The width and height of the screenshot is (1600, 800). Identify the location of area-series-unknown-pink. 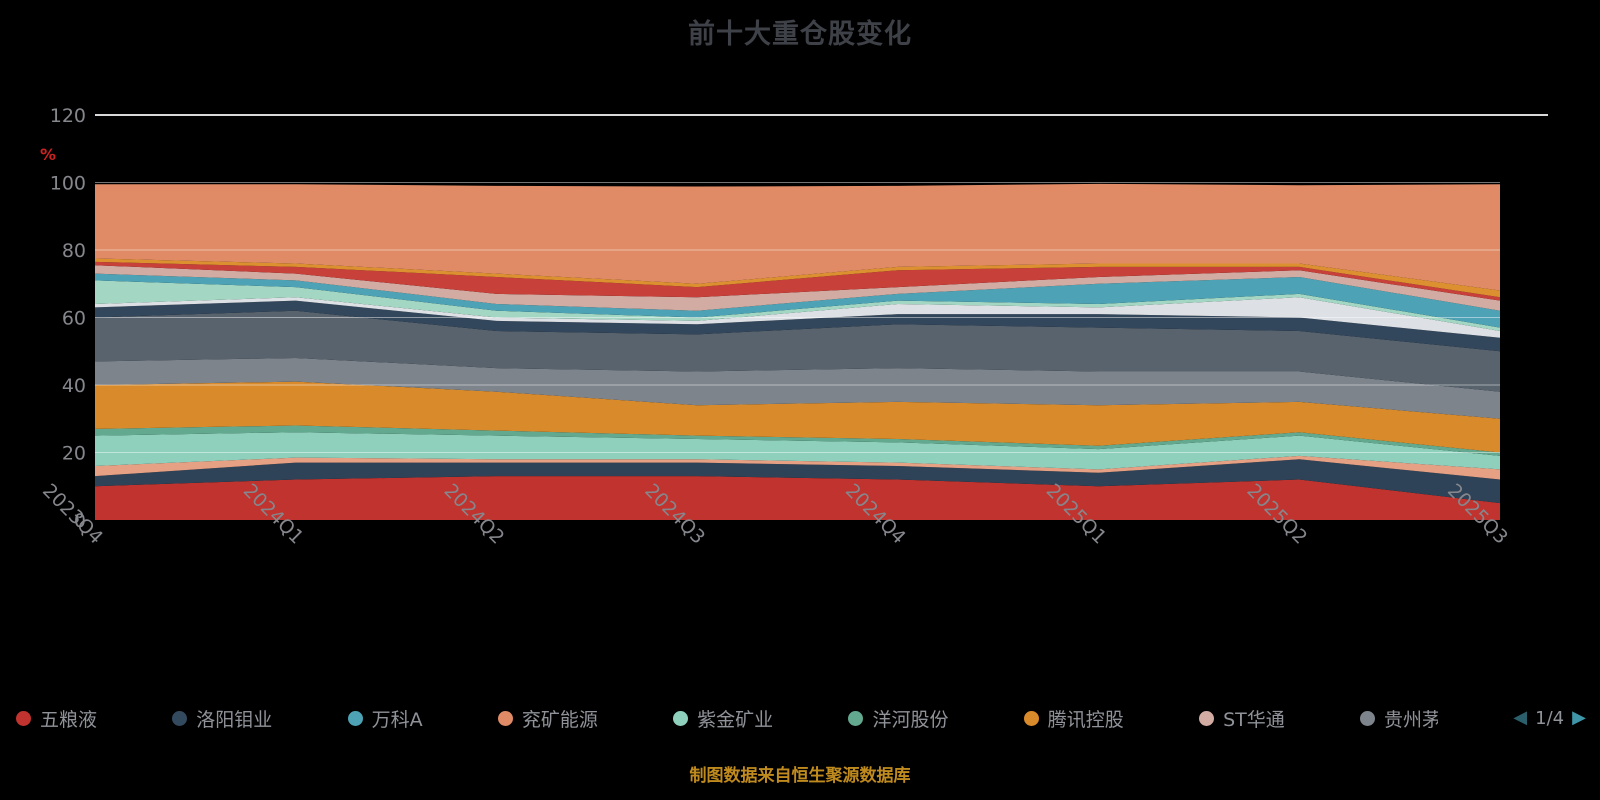
(797, 467).